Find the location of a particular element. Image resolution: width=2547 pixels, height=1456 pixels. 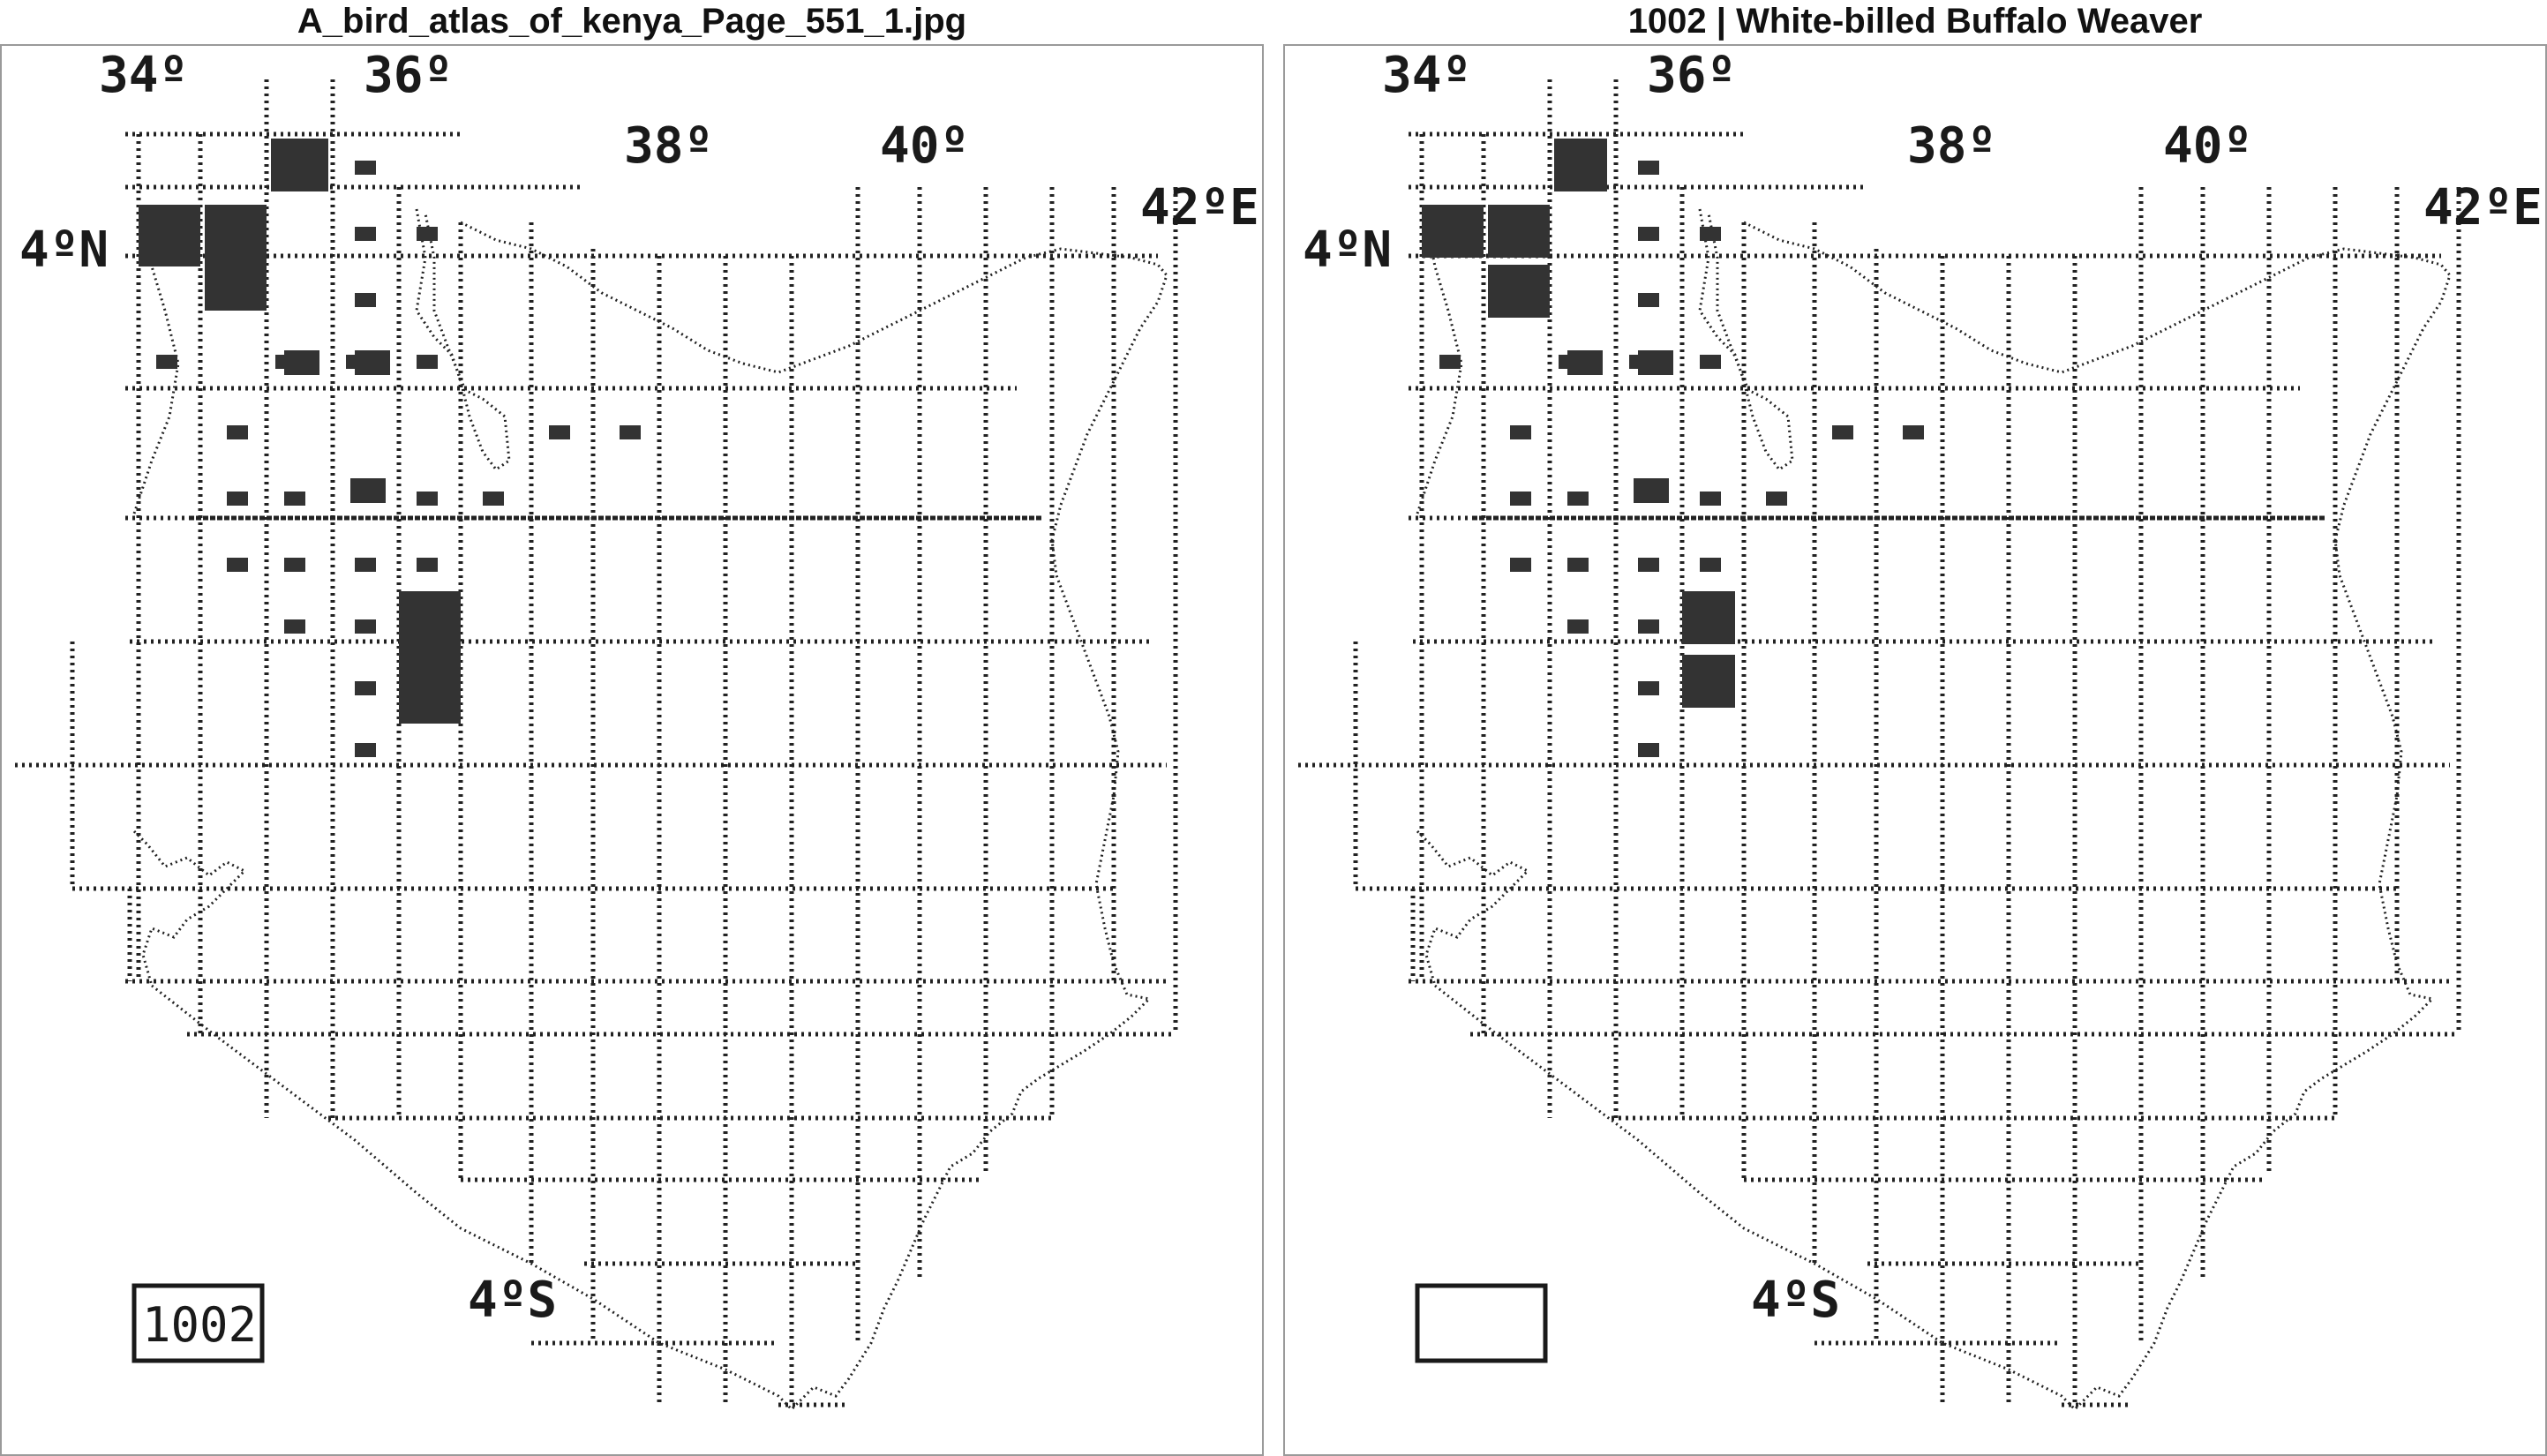

left-panel-title: A_bird_atlas_of_kenya_Page_551_1.jpg is located at coordinates (632, 21).